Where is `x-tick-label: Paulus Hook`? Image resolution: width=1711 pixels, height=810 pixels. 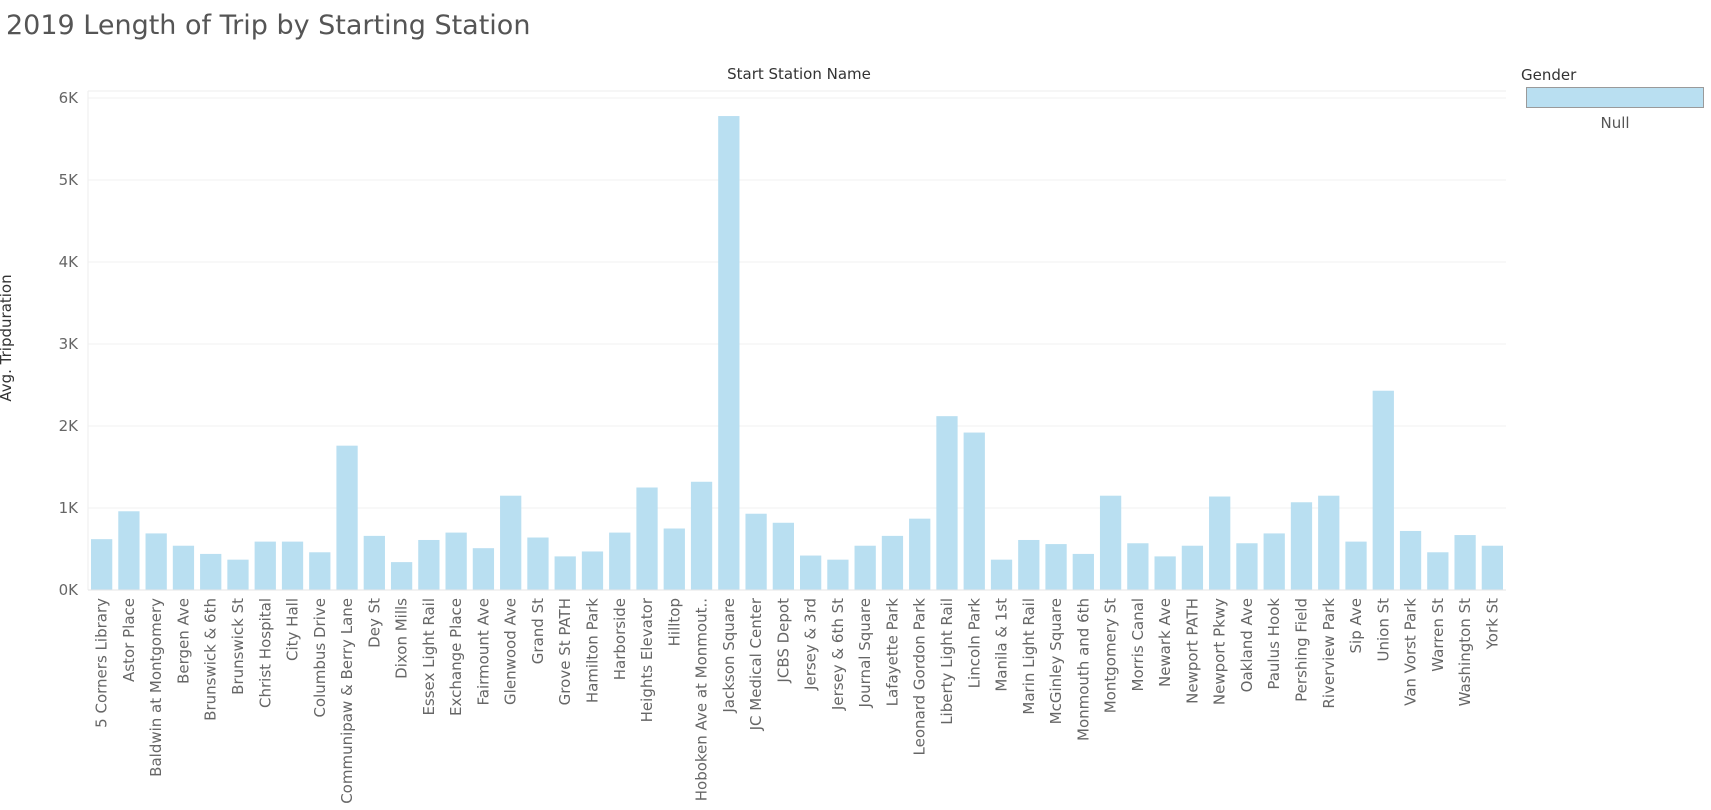
x-tick-label: Paulus Hook is located at coordinates (1274, 644).